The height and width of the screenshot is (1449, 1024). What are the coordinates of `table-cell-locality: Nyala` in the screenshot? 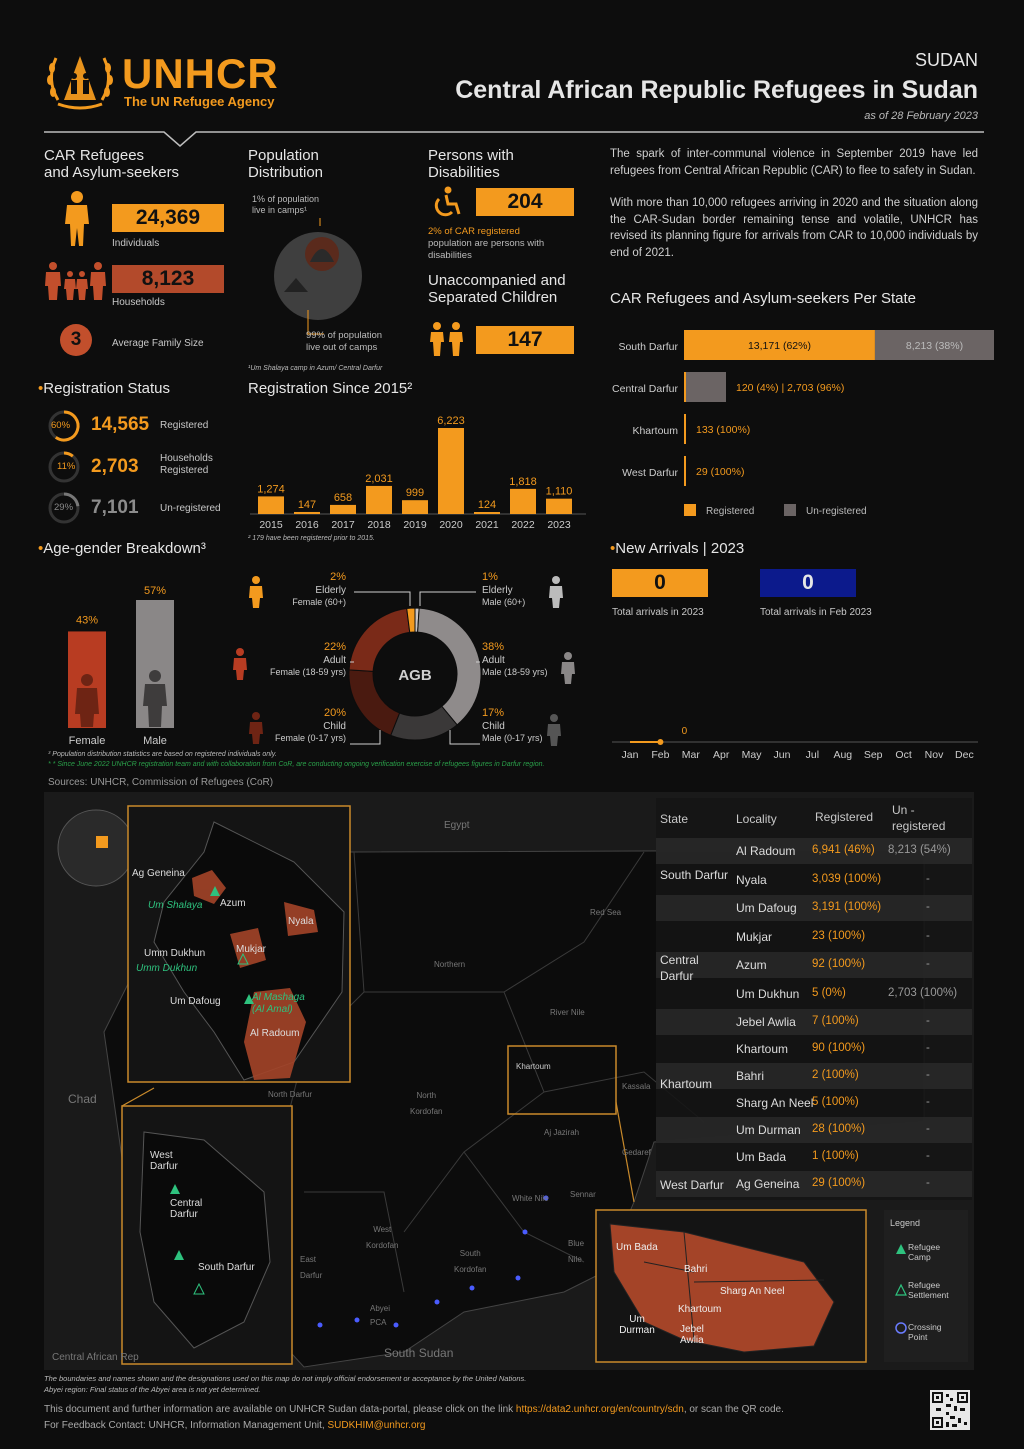 It's located at (751, 879).